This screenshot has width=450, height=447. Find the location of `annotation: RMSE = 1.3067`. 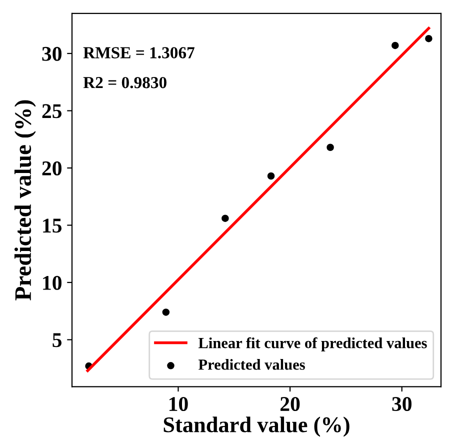

annotation: RMSE = 1.3067 is located at coordinates (138, 52).